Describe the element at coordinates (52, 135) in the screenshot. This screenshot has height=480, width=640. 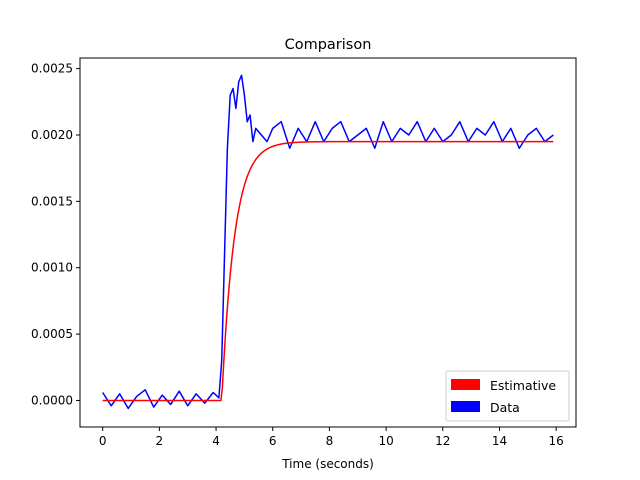
I see `y-tick-label: 0.0020` at that location.